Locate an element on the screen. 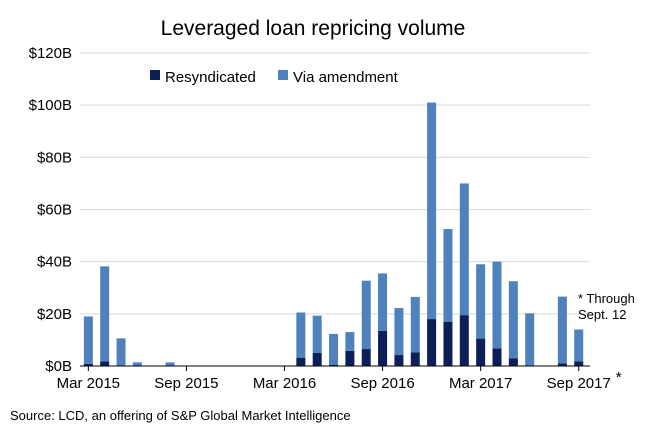  legend-swatch-via-amendment is located at coordinates (283, 75).